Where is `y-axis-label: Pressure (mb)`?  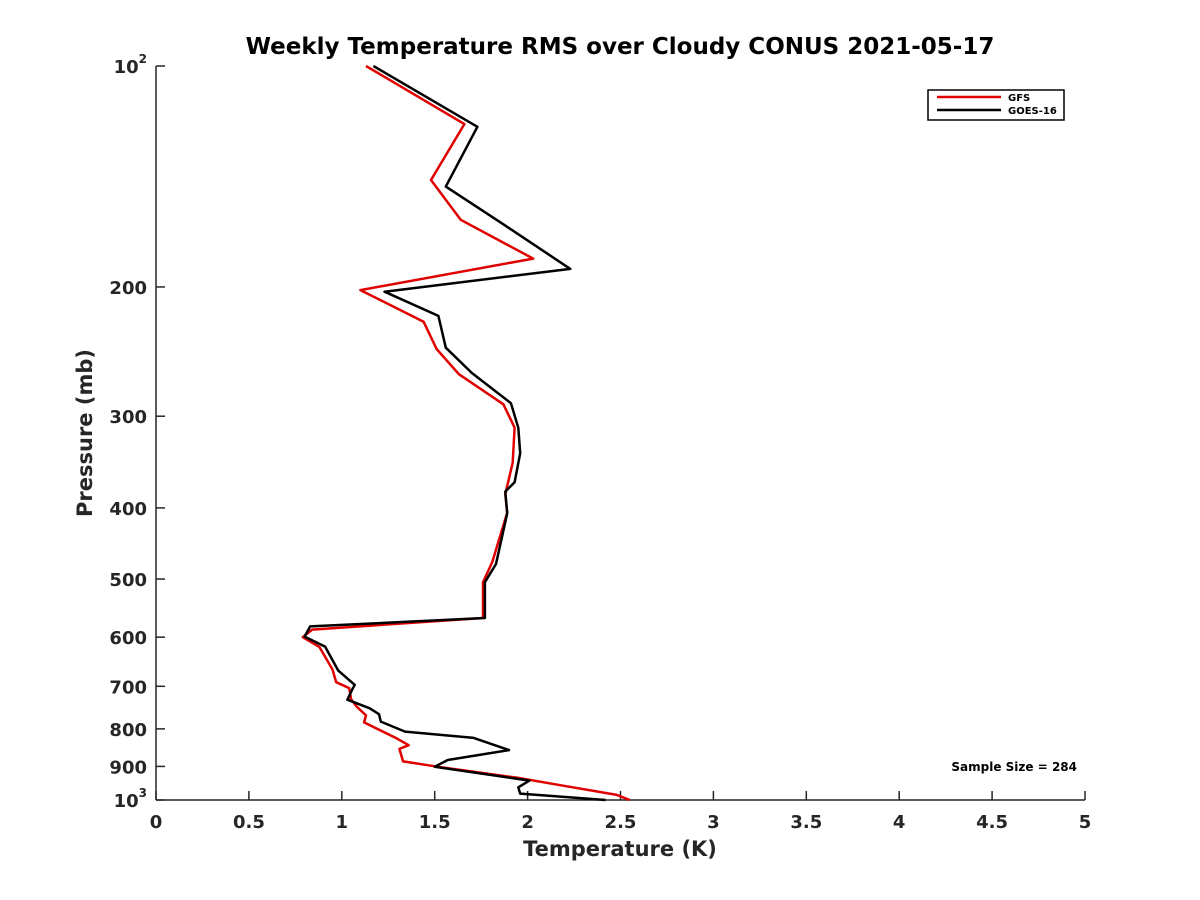
y-axis-label: Pressure (mb) is located at coordinates (85, 433).